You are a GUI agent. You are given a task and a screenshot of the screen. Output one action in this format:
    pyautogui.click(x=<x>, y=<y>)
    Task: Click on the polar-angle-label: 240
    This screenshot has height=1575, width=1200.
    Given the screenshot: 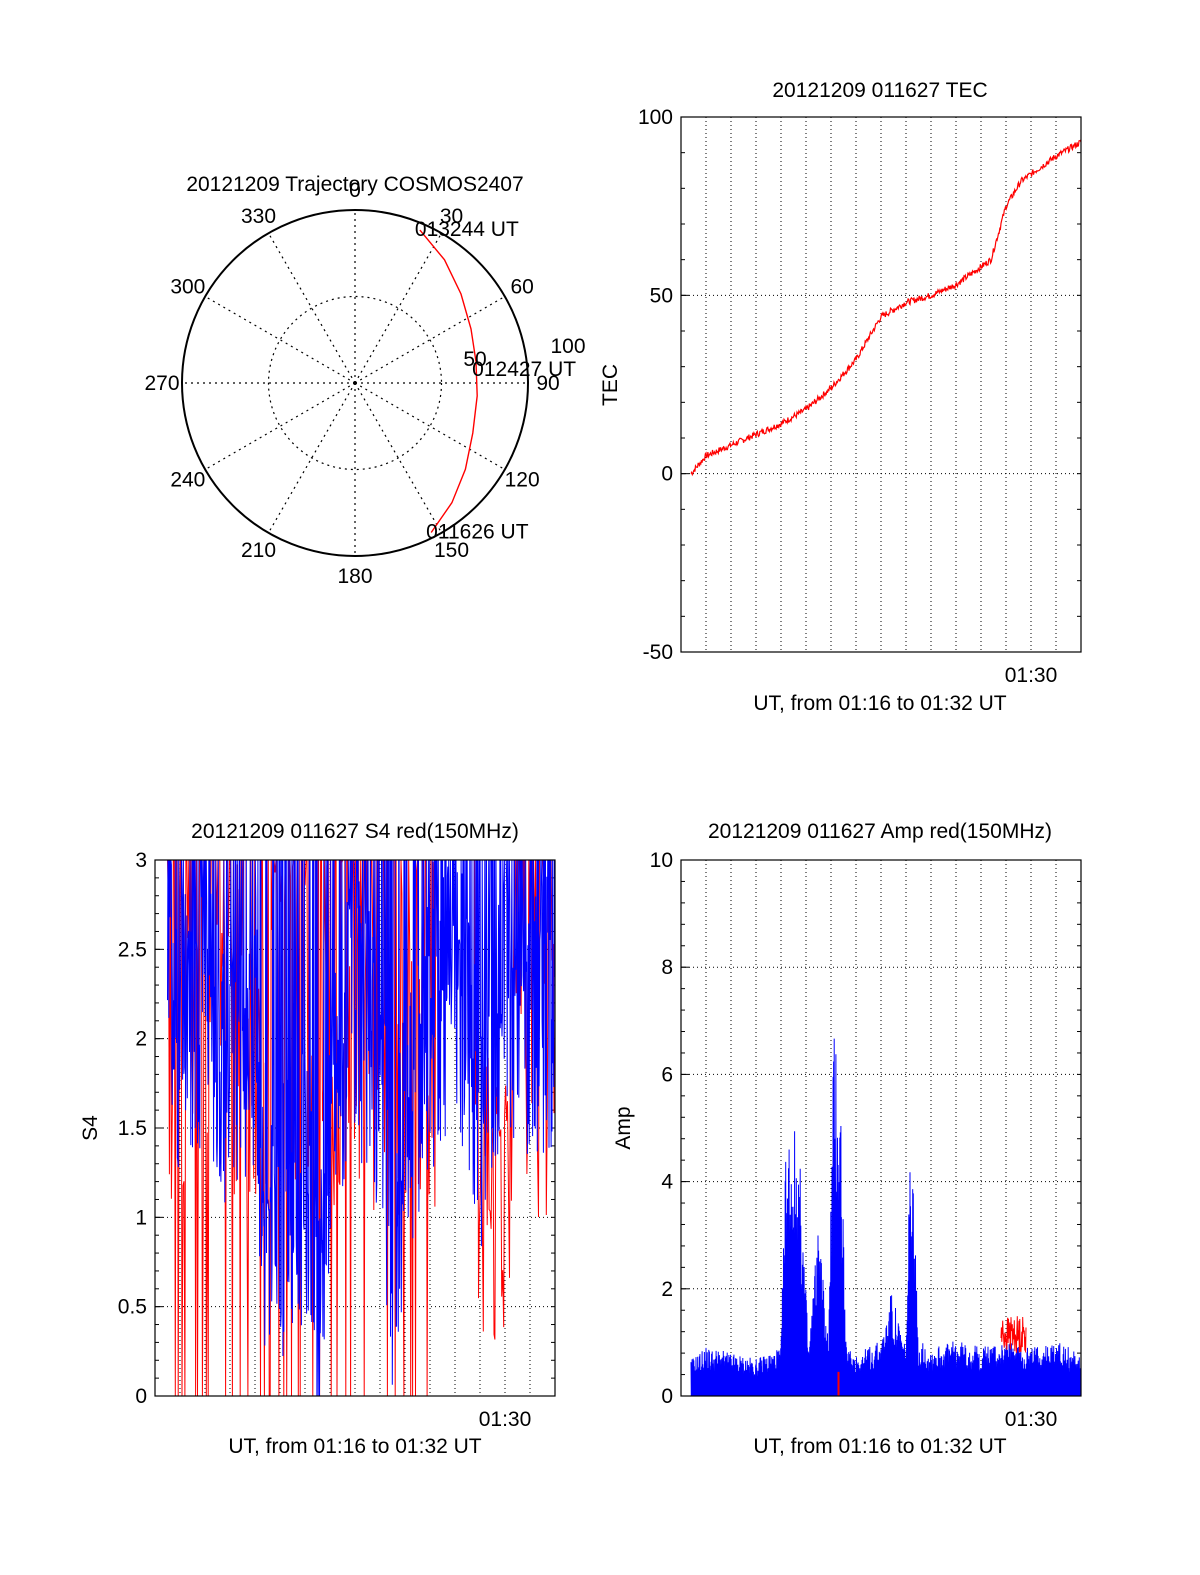 What is the action you would take?
    pyautogui.click(x=187, y=480)
    